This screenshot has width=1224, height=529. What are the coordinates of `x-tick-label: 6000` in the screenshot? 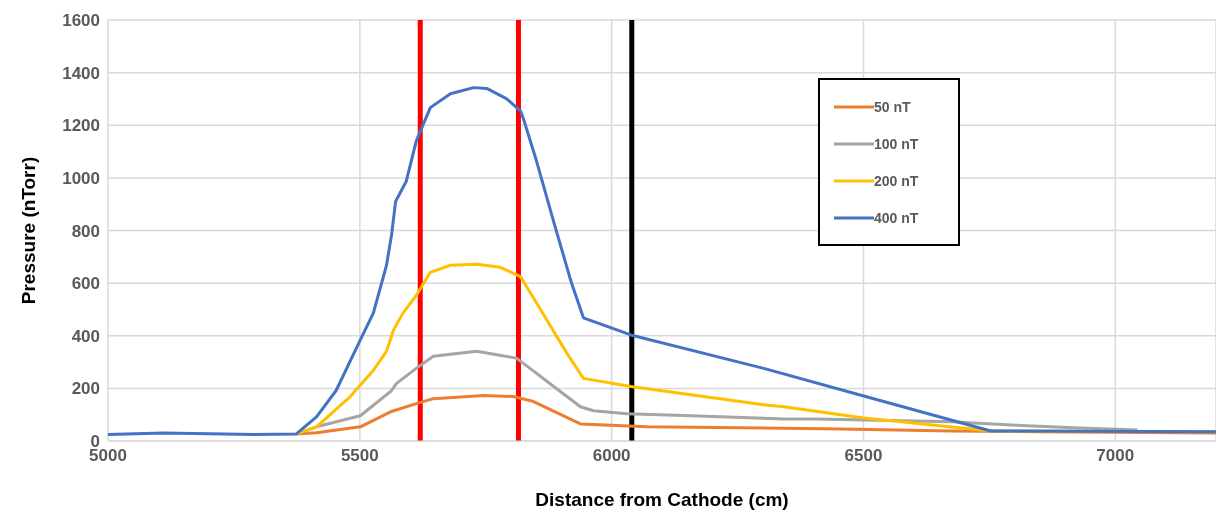 It's located at (611, 456).